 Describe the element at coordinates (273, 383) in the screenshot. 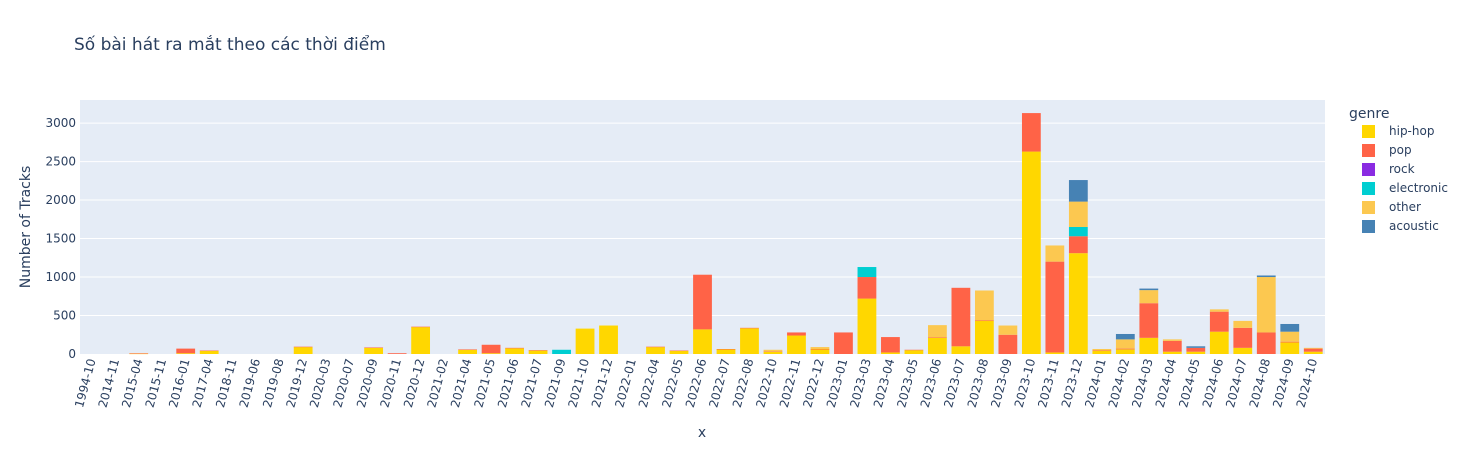

I see `x-tick-label: 2019-08` at that location.